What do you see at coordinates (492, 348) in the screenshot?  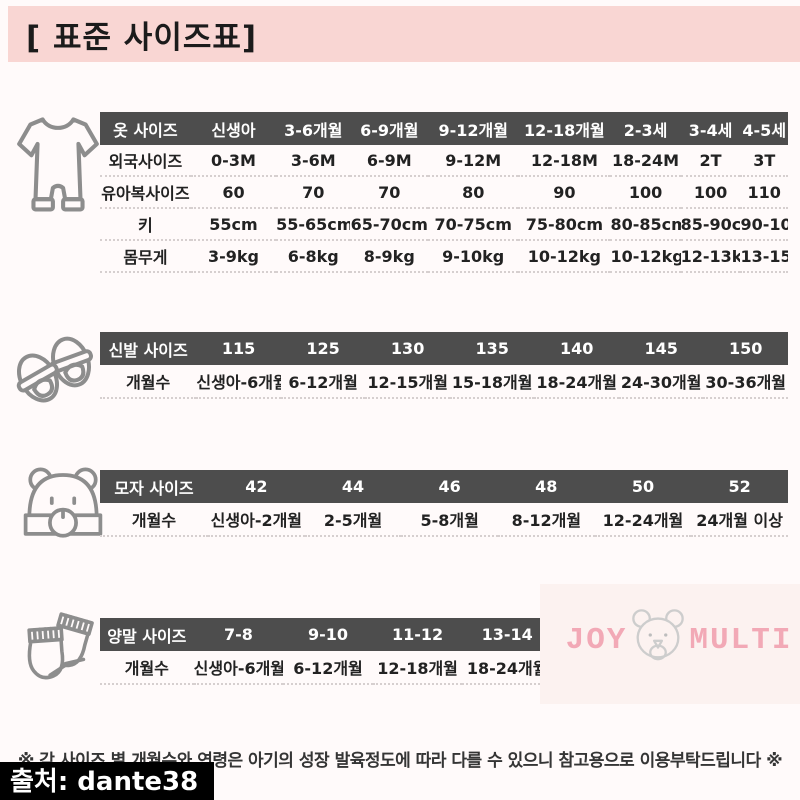 I see `col-header: 135` at bounding box center [492, 348].